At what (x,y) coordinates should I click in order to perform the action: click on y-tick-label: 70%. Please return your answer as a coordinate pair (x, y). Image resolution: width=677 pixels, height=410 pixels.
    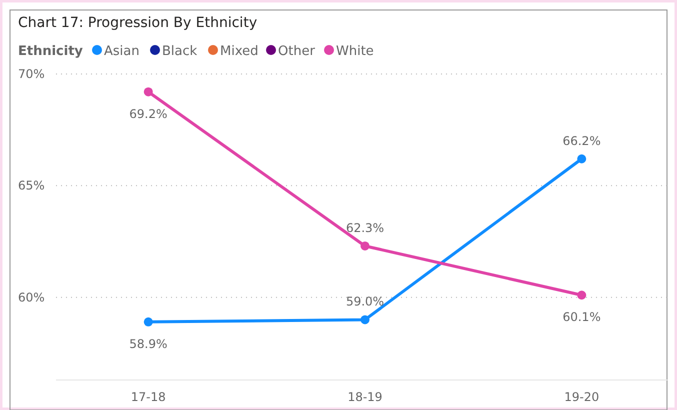
    Looking at the image, I should click on (31, 74).